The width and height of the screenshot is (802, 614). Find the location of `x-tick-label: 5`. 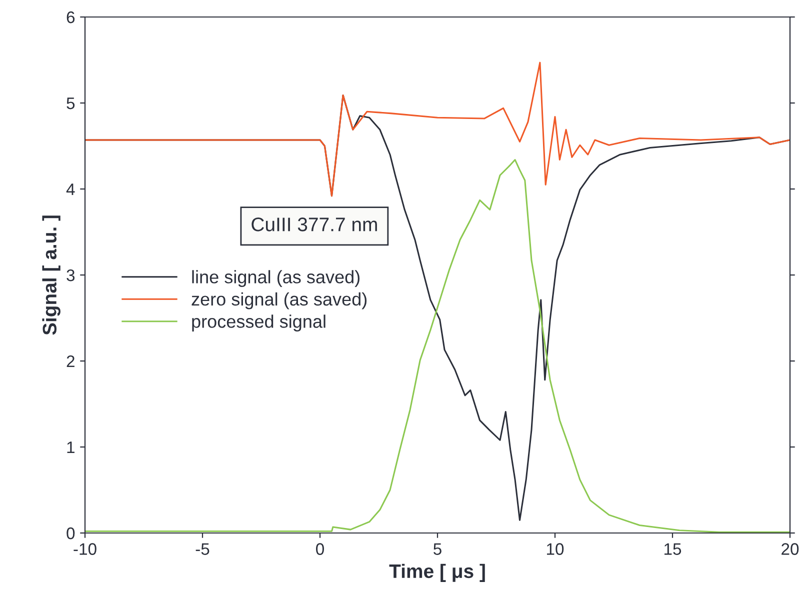

x-tick-label: 5 is located at coordinates (438, 549).